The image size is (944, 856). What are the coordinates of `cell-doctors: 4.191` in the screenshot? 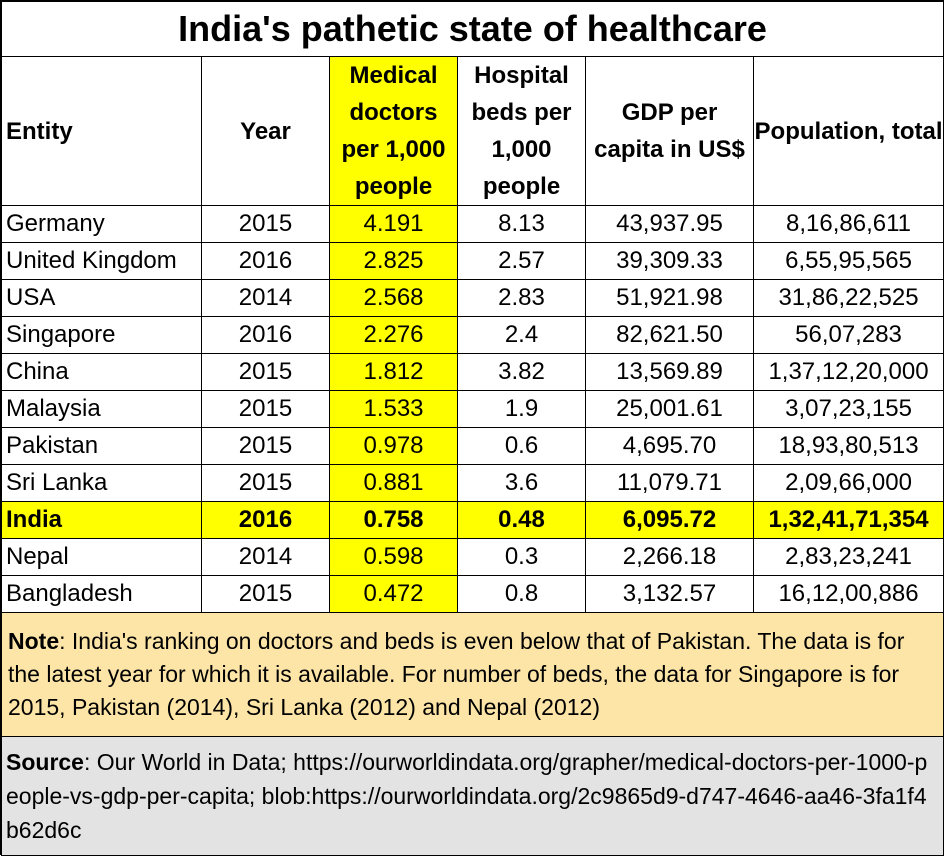 It's located at (393, 224).